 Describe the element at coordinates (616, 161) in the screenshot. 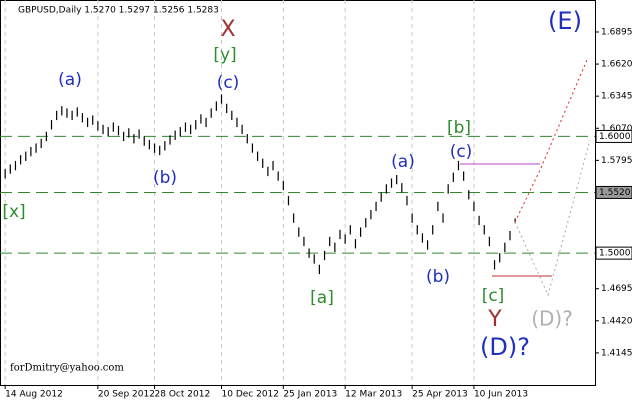

I see `y-tick-label: 1.5795` at that location.